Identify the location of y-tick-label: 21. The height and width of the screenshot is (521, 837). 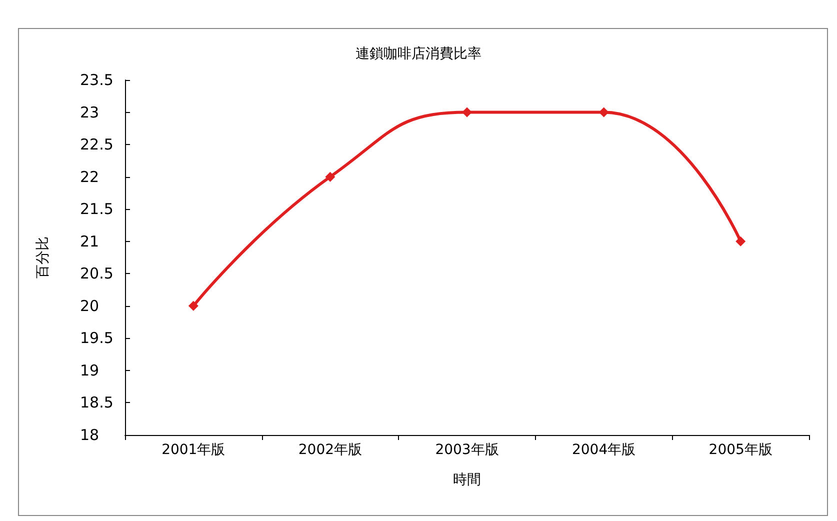
(90, 241).